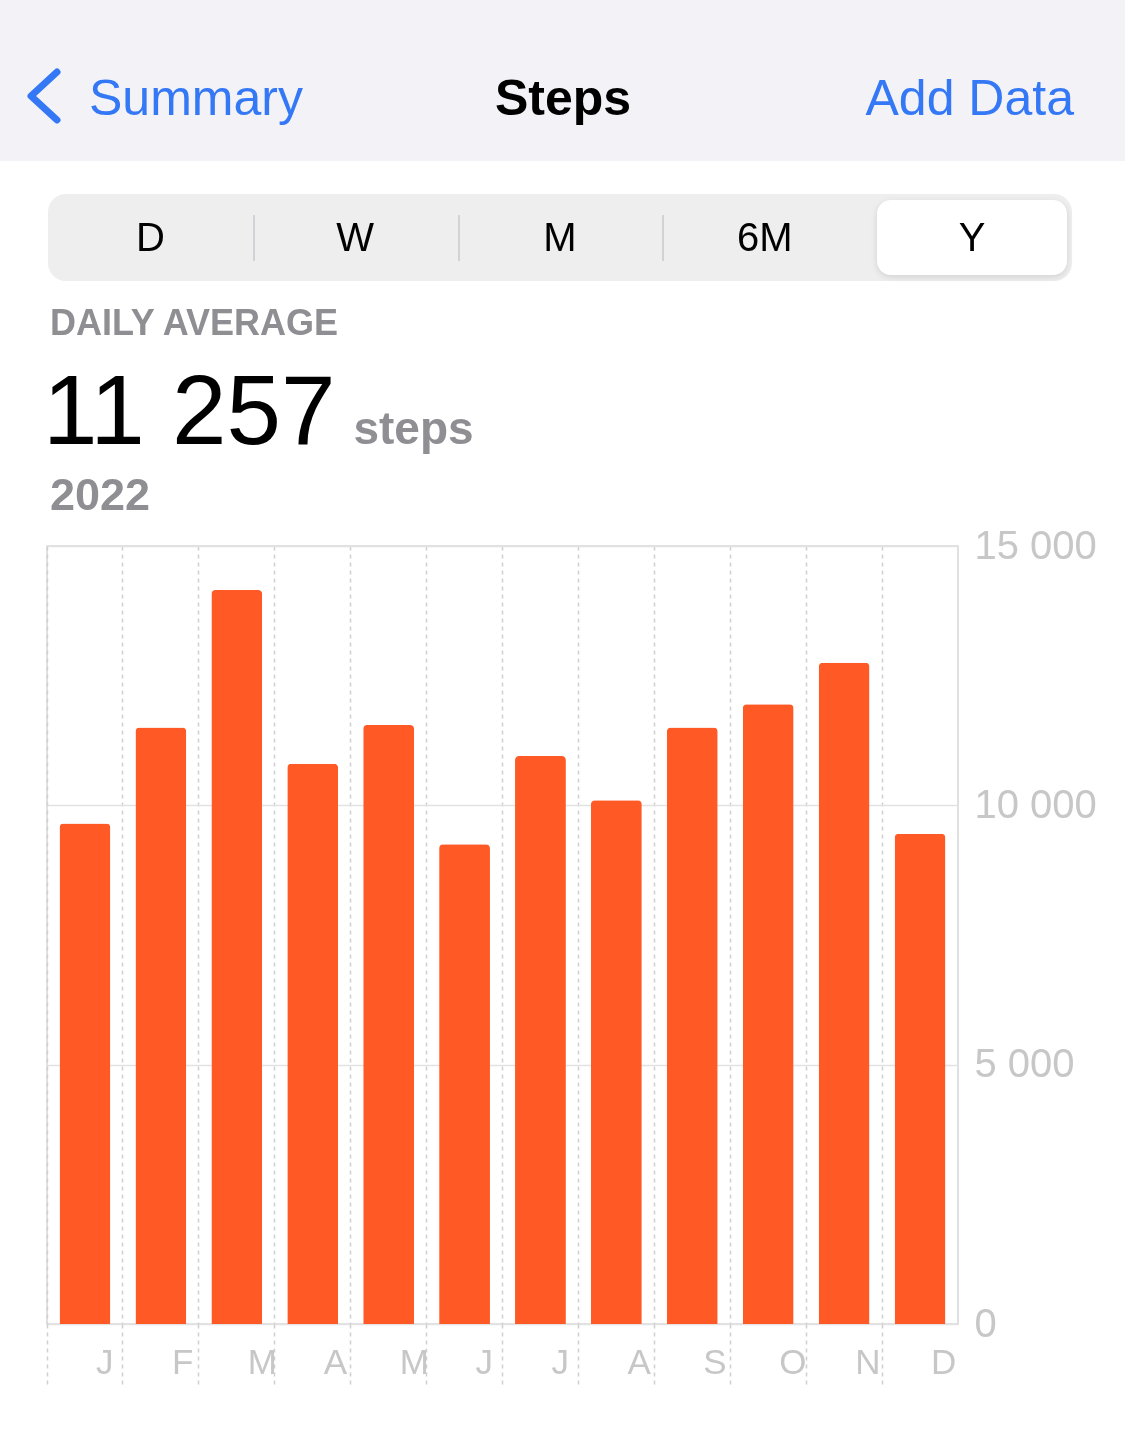  I want to click on text: steps, so click(413, 428).